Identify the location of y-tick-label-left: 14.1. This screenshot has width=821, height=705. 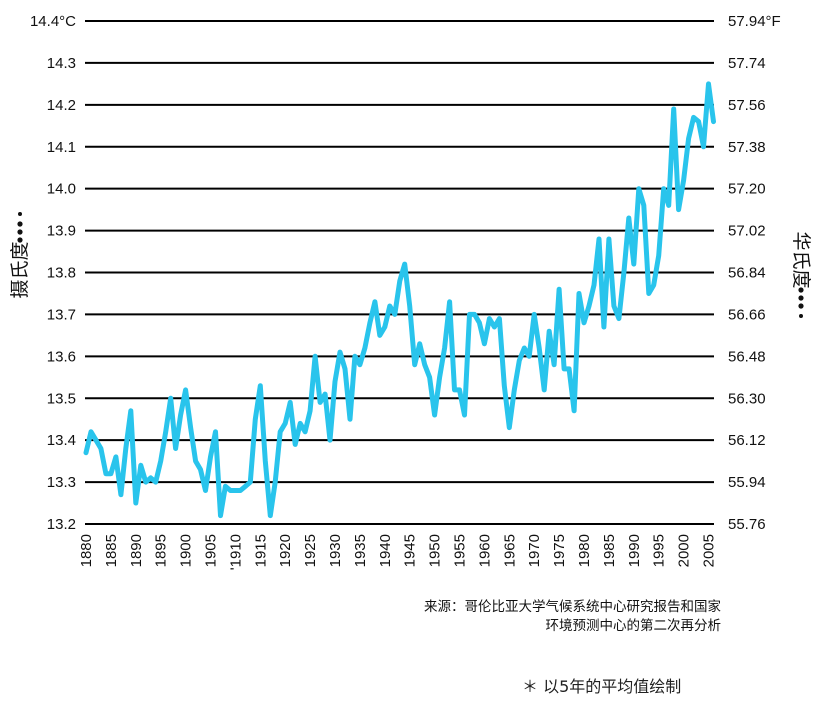
(61, 147).